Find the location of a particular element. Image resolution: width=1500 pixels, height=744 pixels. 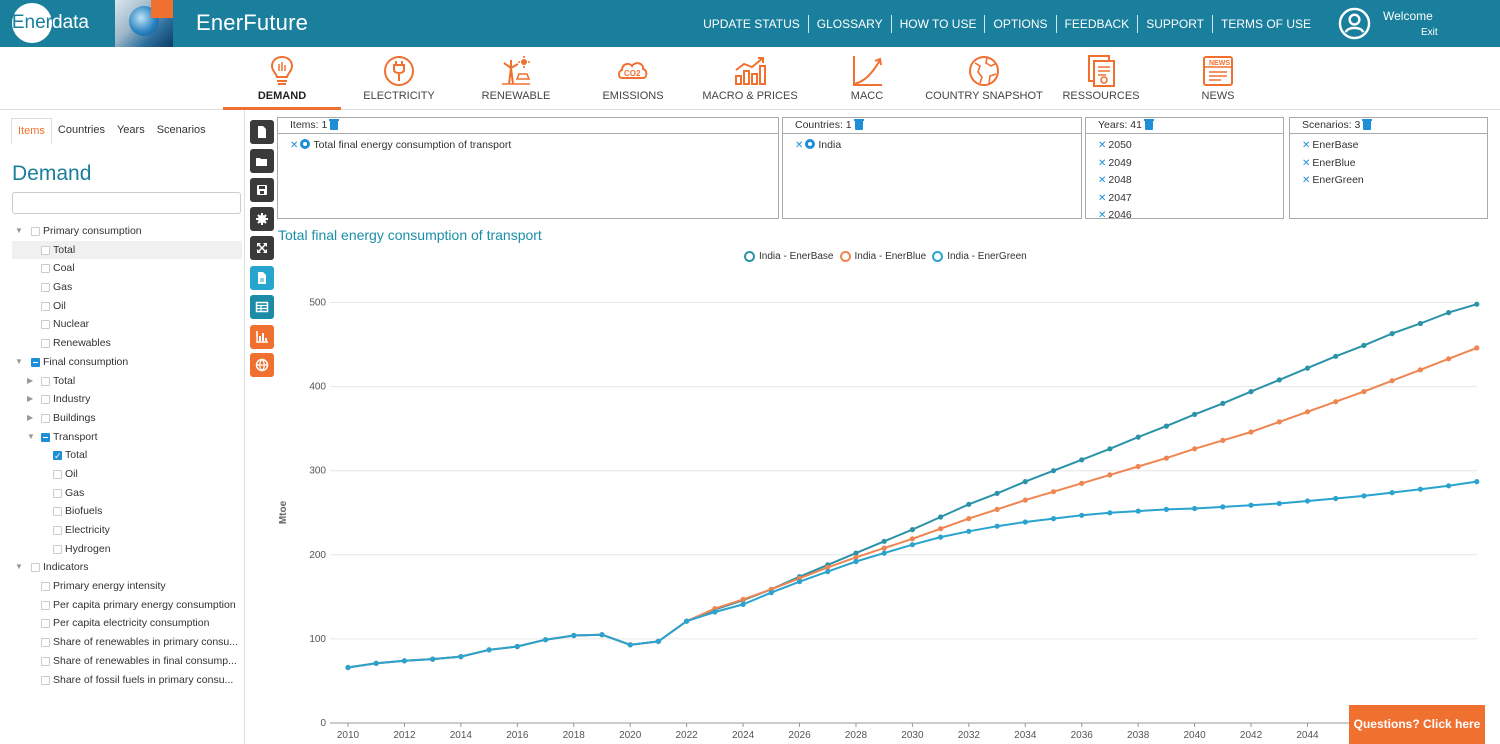

tree-item: Oil is located at coordinates (127, 474).